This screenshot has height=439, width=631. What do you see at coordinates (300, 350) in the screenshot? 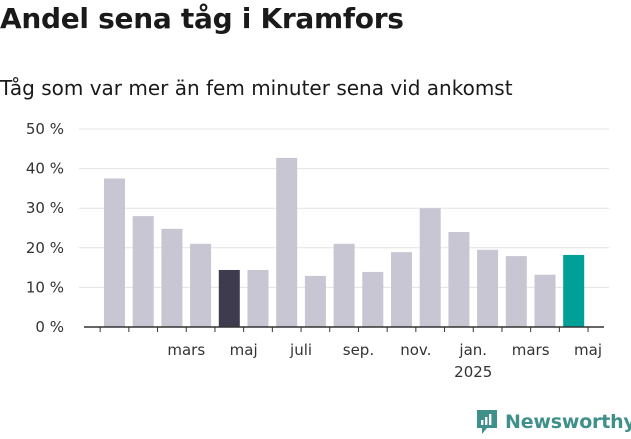
I see `x-tick-label: juli` at bounding box center [300, 350].